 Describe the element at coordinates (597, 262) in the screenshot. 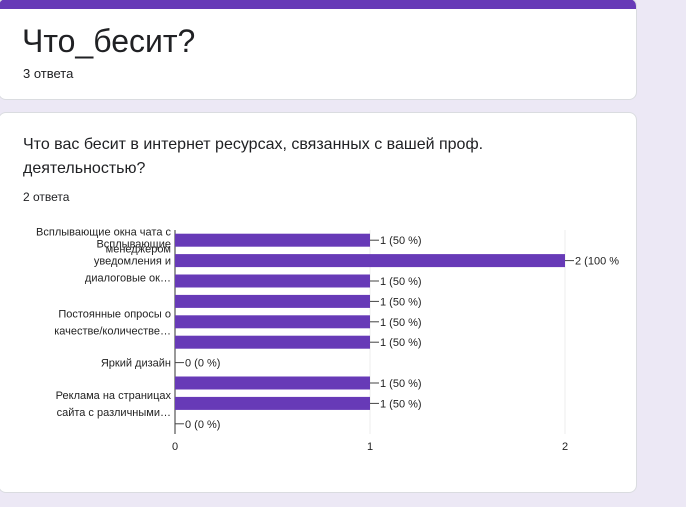

I see `data-label: 2 (100 %` at that location.